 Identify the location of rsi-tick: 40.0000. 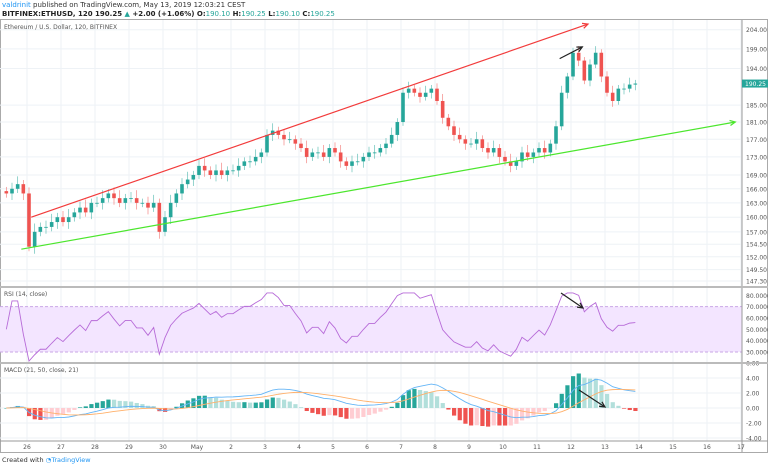
(757, 341).